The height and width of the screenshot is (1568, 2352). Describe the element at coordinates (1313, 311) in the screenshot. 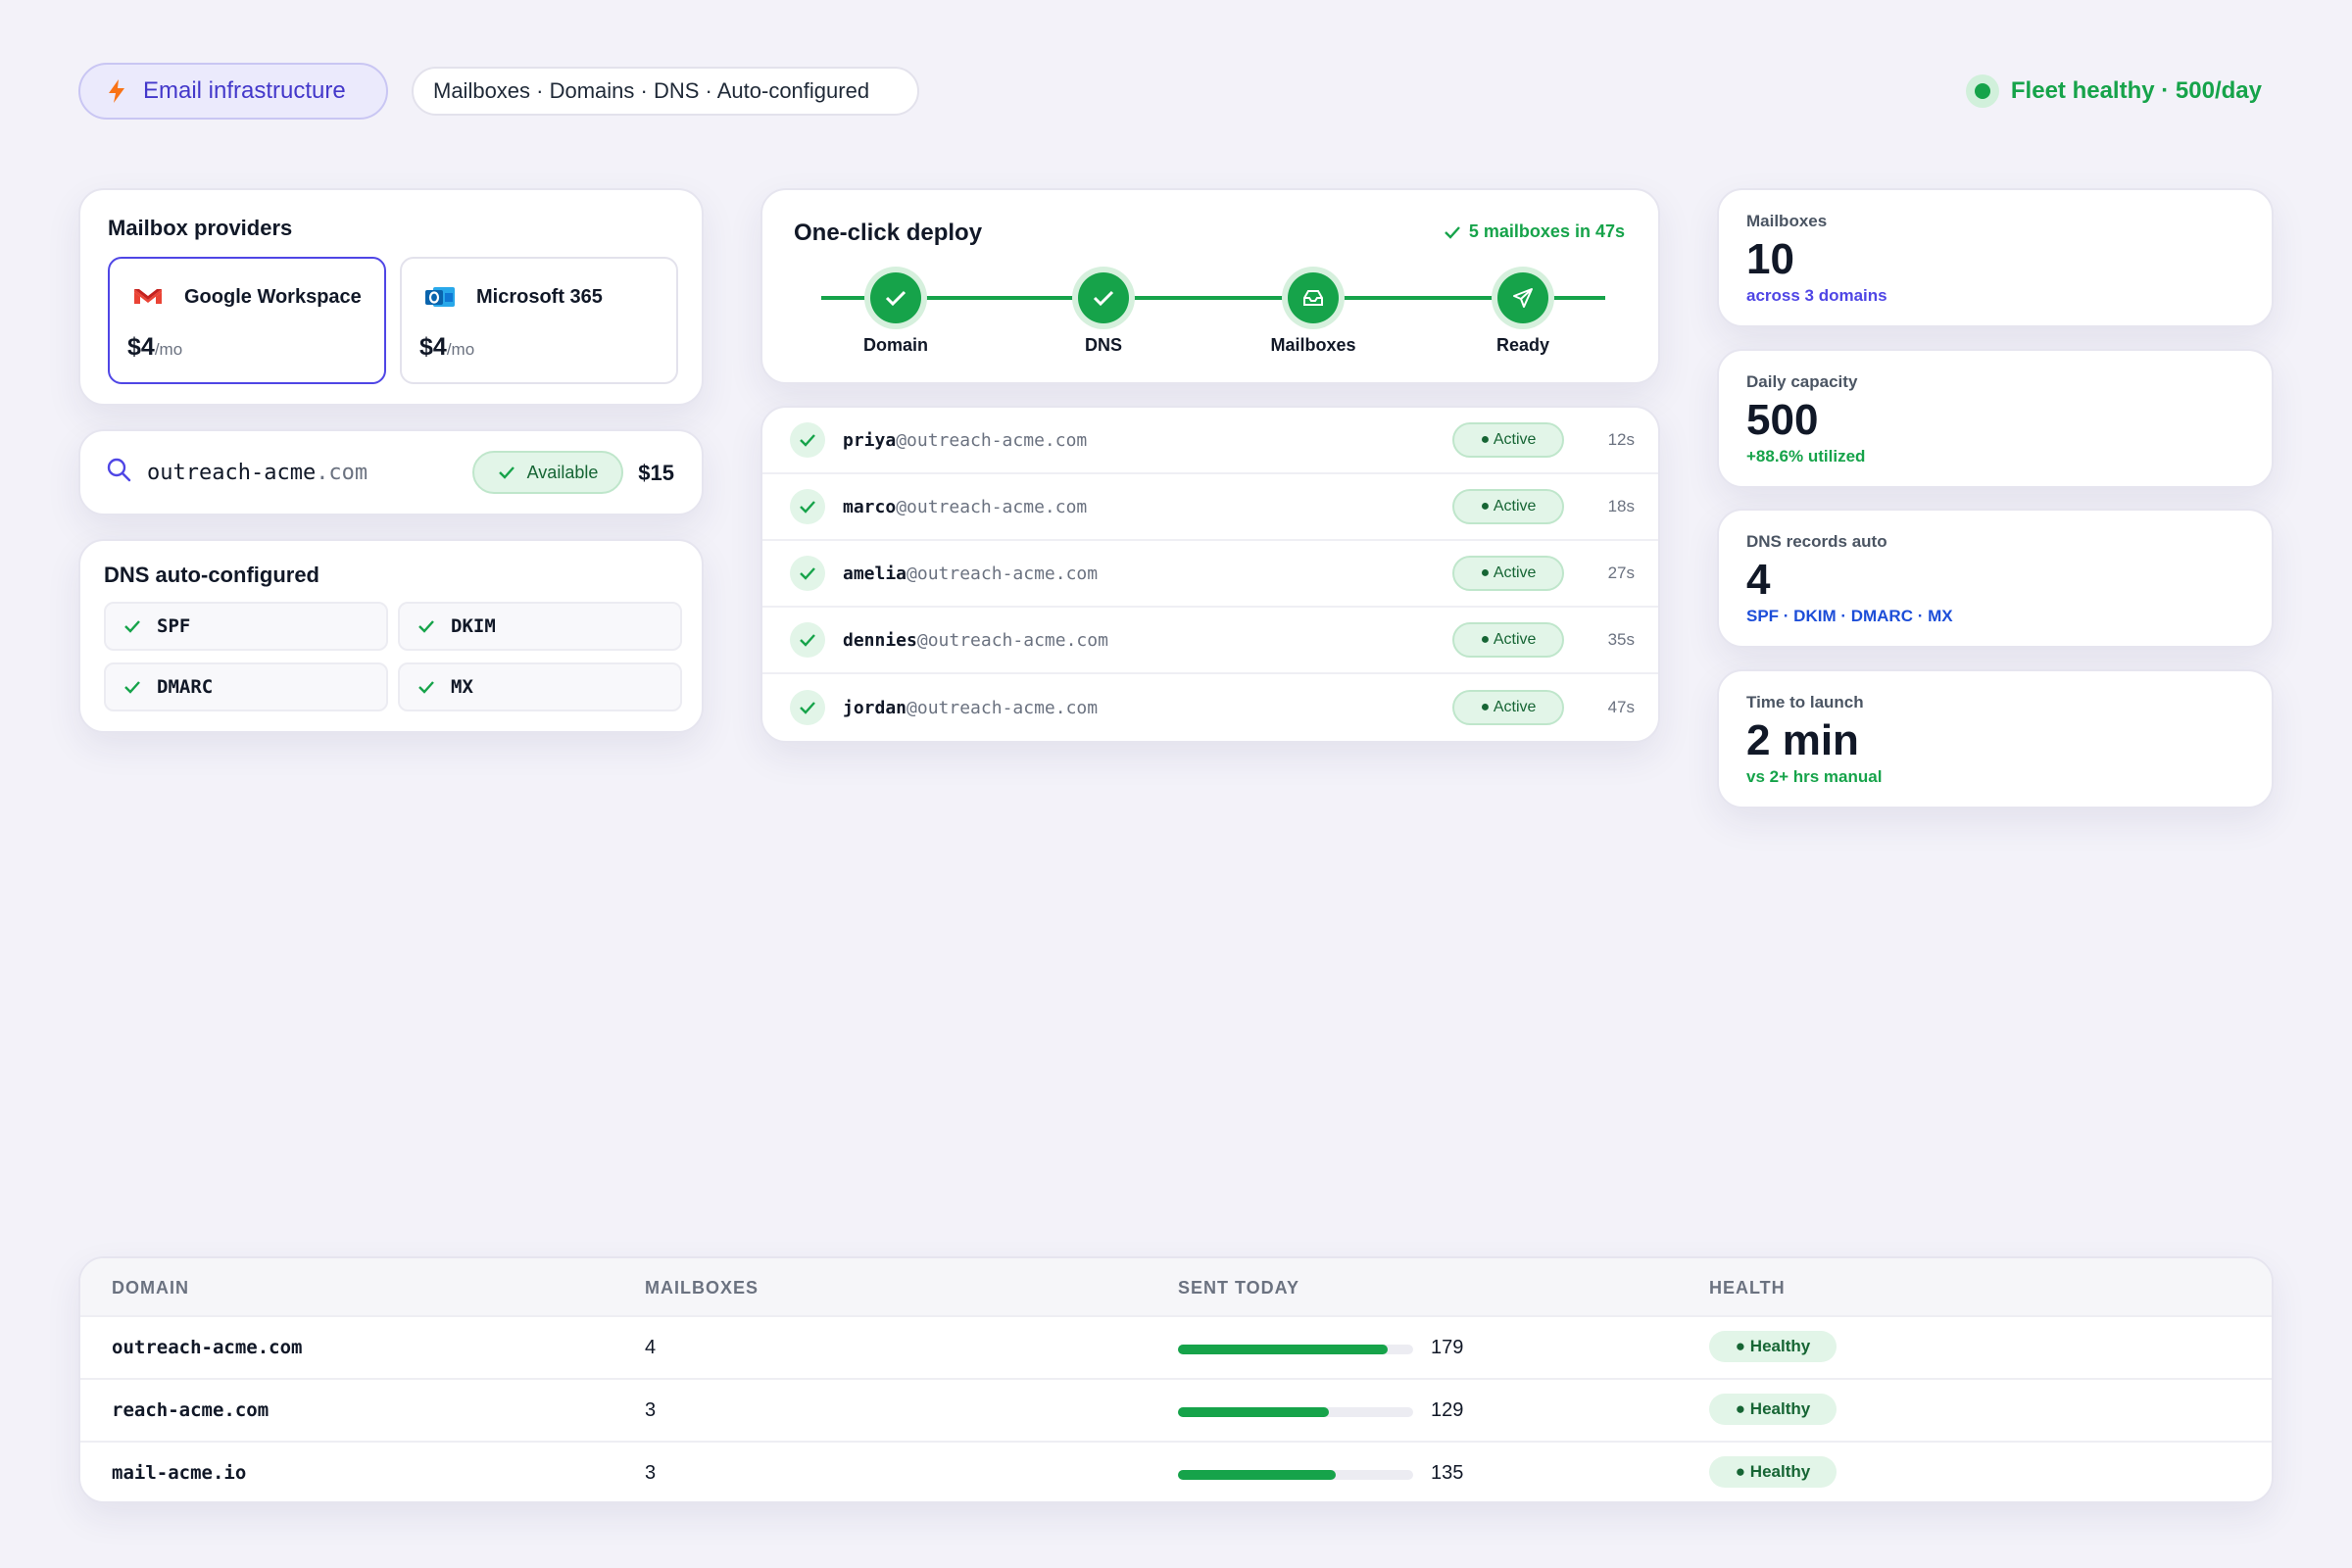

I see `deploy-step-mailboxes: Mailboxes` at that location.